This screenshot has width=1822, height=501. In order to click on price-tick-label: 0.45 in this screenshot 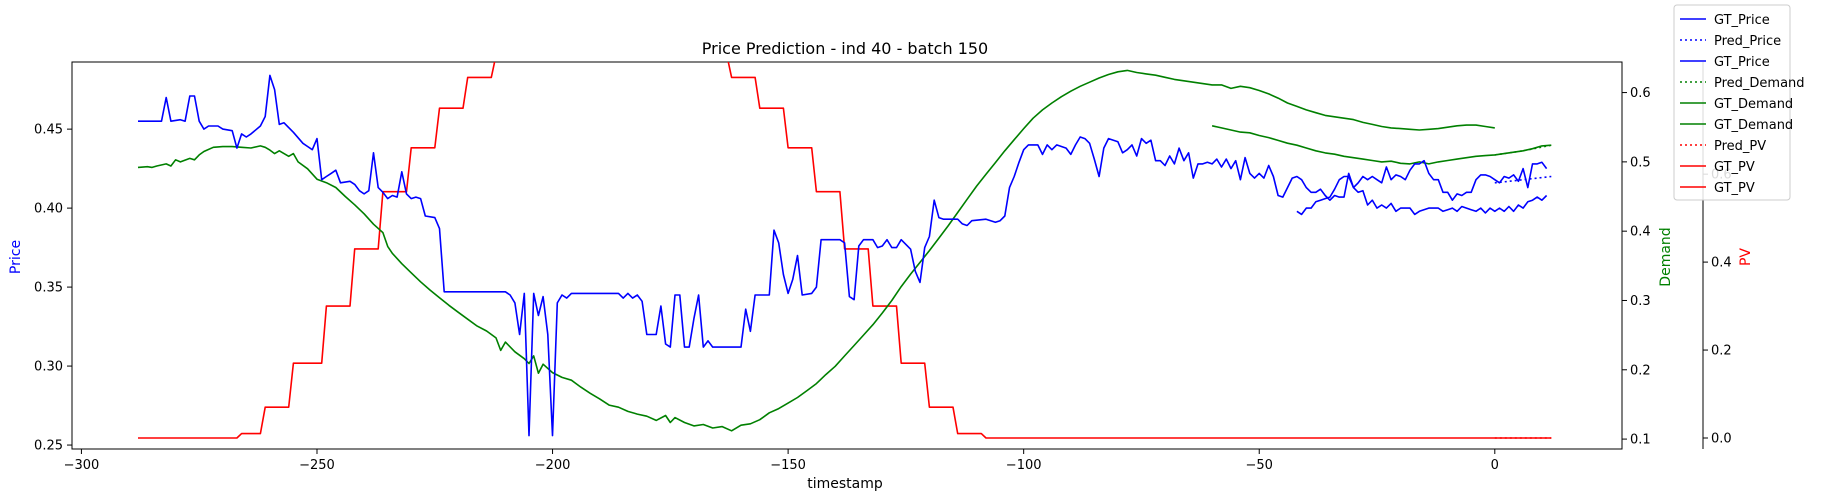, I will do `click(48, 130)`.